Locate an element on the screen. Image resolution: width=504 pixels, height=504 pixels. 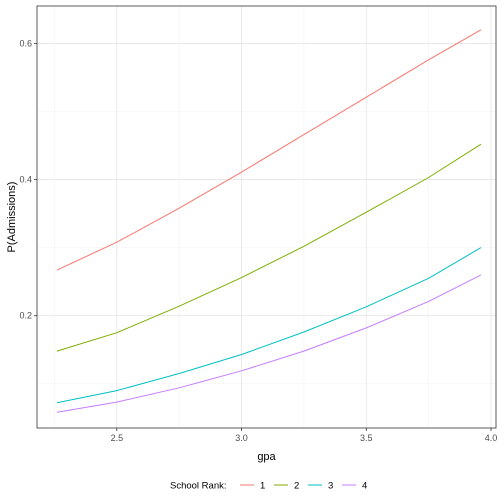
legend-label-rank-4: 4 is located at coordinates (364, 486).